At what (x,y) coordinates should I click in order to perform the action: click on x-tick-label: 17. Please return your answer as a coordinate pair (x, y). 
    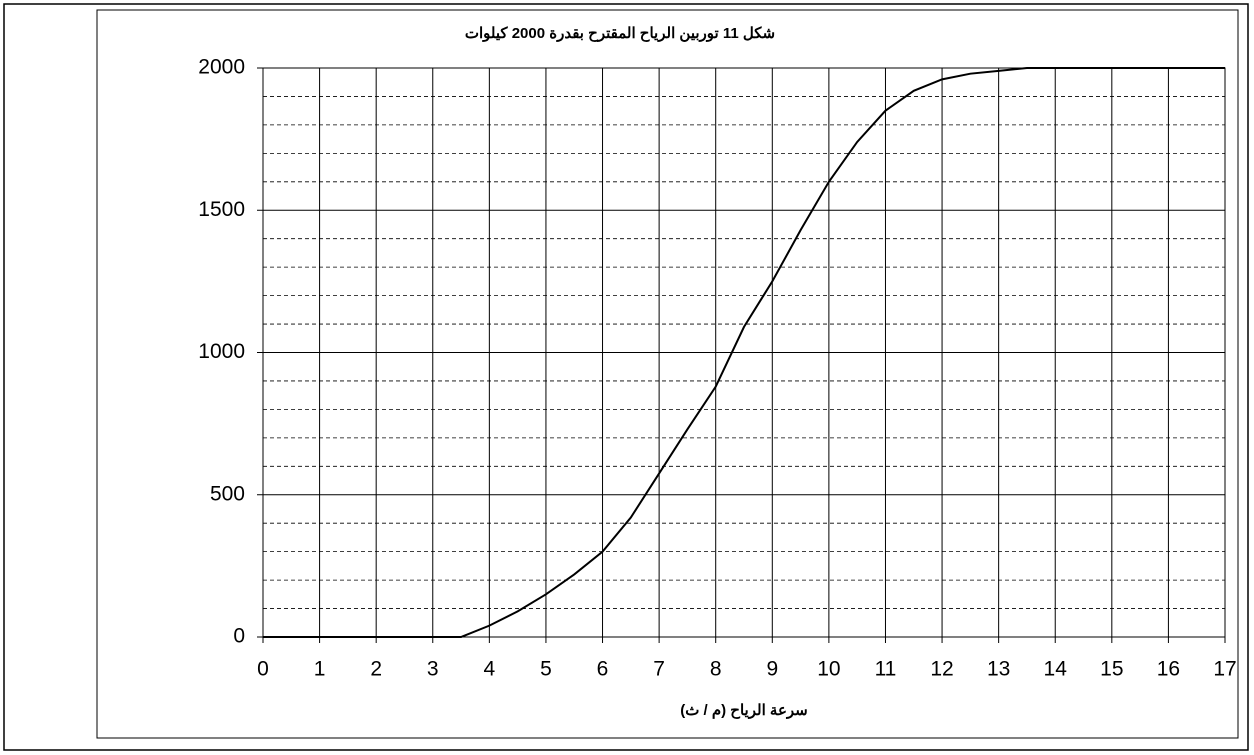
    Looking at the image, I should click on (1224, 669).